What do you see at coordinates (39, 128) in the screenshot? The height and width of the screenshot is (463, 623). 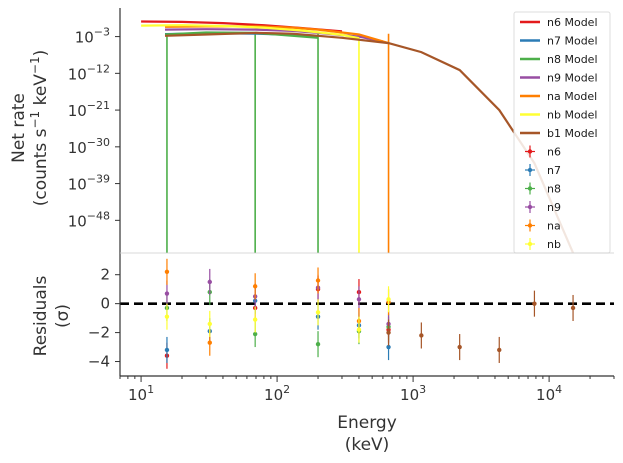 I see `y-axis-title-top-line2: (counts s−1 keV−1)` at bounding box center [39, 128].